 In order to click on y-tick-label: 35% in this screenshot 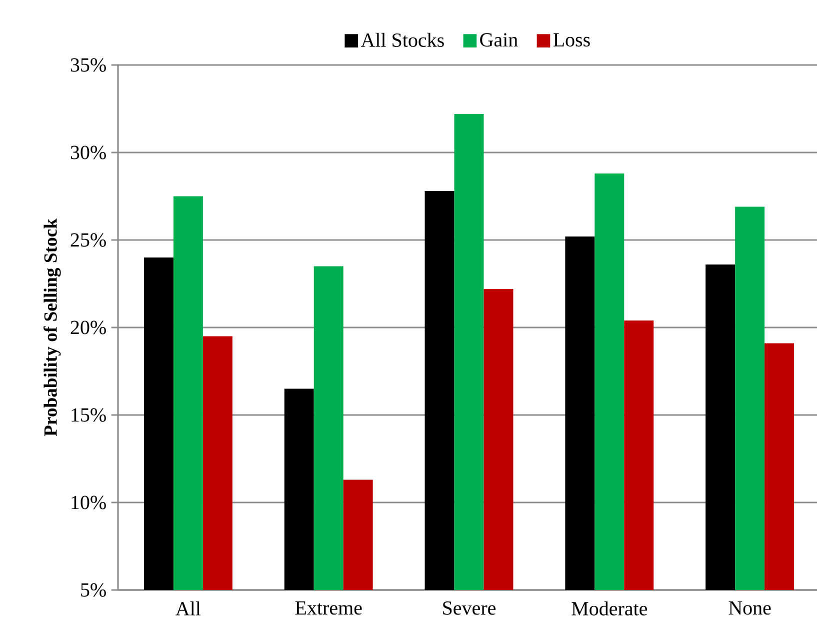, I will do `click(88, 65)`.